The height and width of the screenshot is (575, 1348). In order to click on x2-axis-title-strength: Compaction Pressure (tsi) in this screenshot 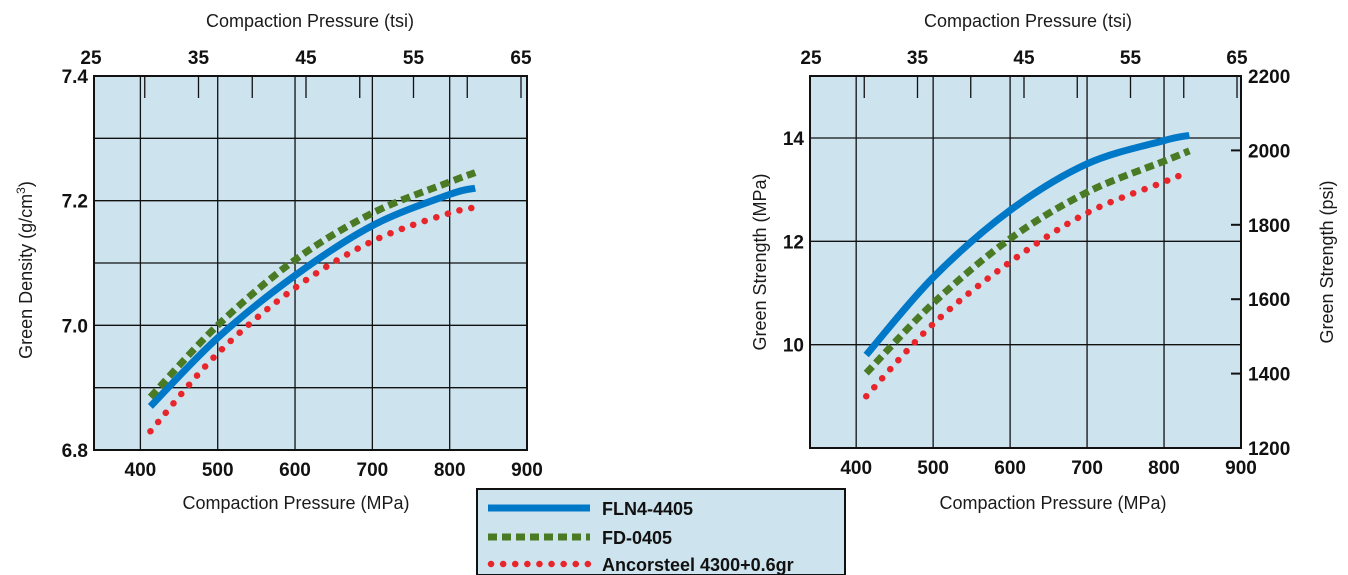, I will do `click(1028, 21)`.